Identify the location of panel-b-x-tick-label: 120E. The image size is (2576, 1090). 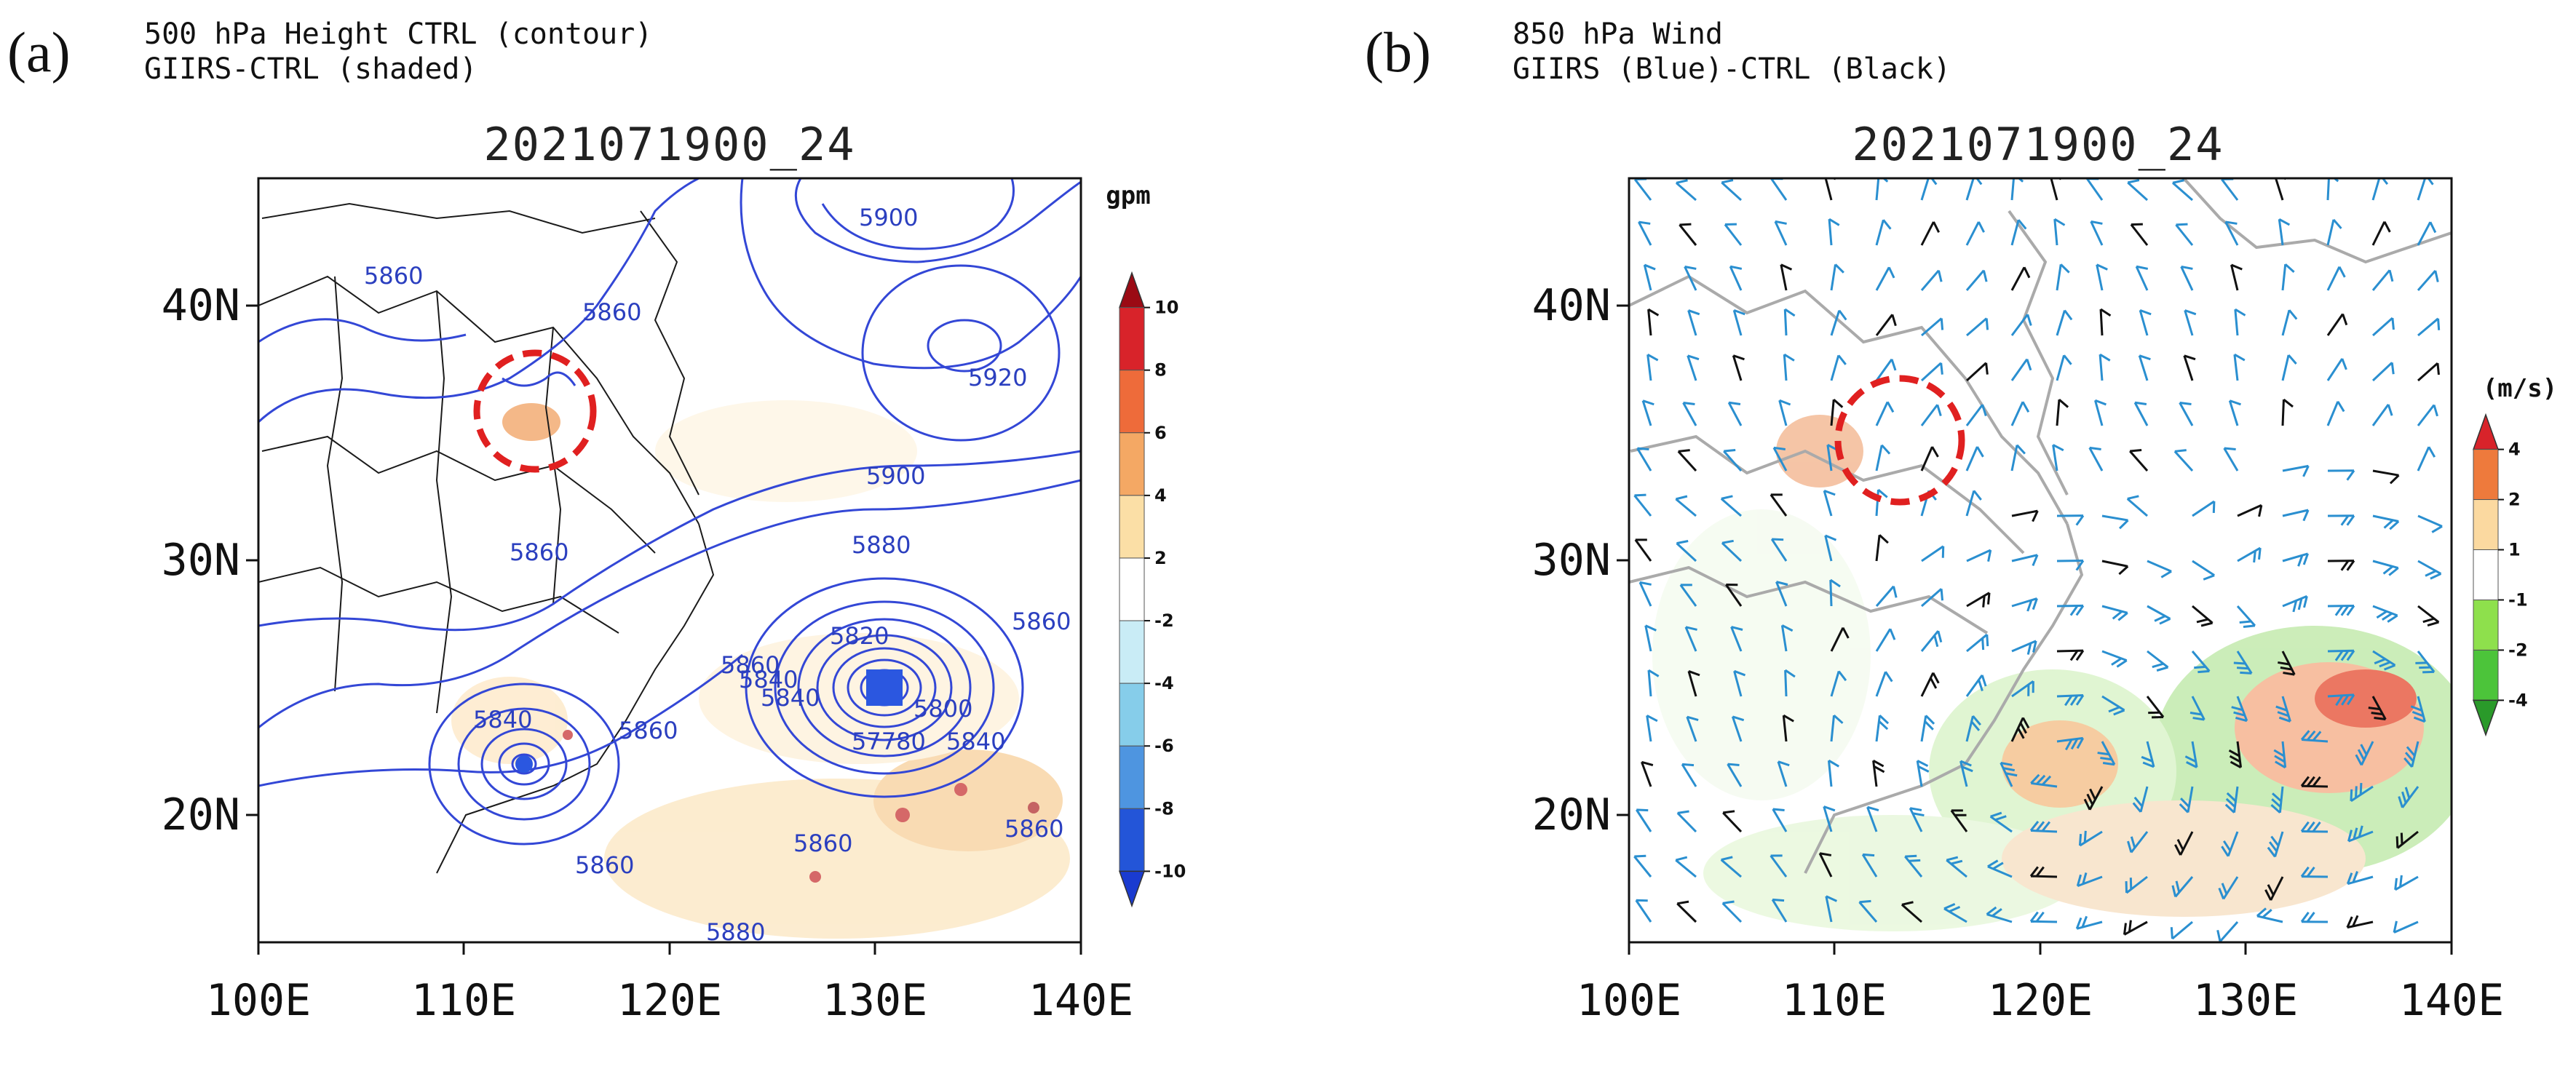
(2040, 1000).